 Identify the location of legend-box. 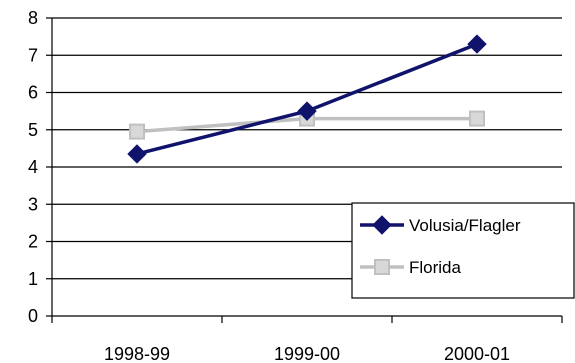
(463, 250).